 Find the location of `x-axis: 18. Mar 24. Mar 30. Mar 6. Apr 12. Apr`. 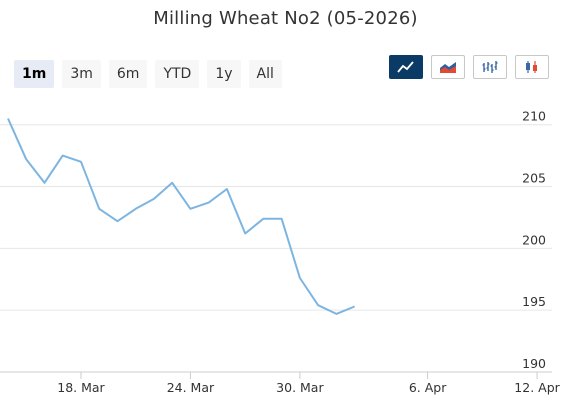

x-axis: 18. Mar 24. Mar 30. Mar 6. Apr 12. Apr is located at coordinates (280, 383).